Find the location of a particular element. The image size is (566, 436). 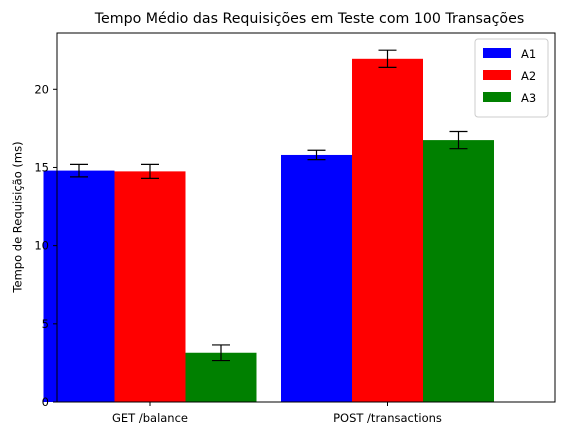

legend-swatch-a2 is located at coordinates (497, 75).